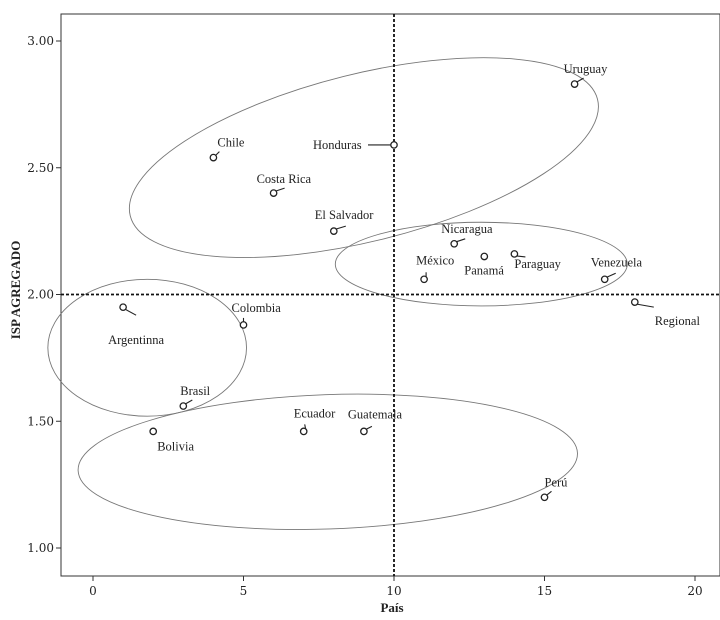 The height and width of the screenshot is (620, 720). Describe the element at coordinates (391, 607) in the screenshot. I see `x-axis-title: País` at that location.